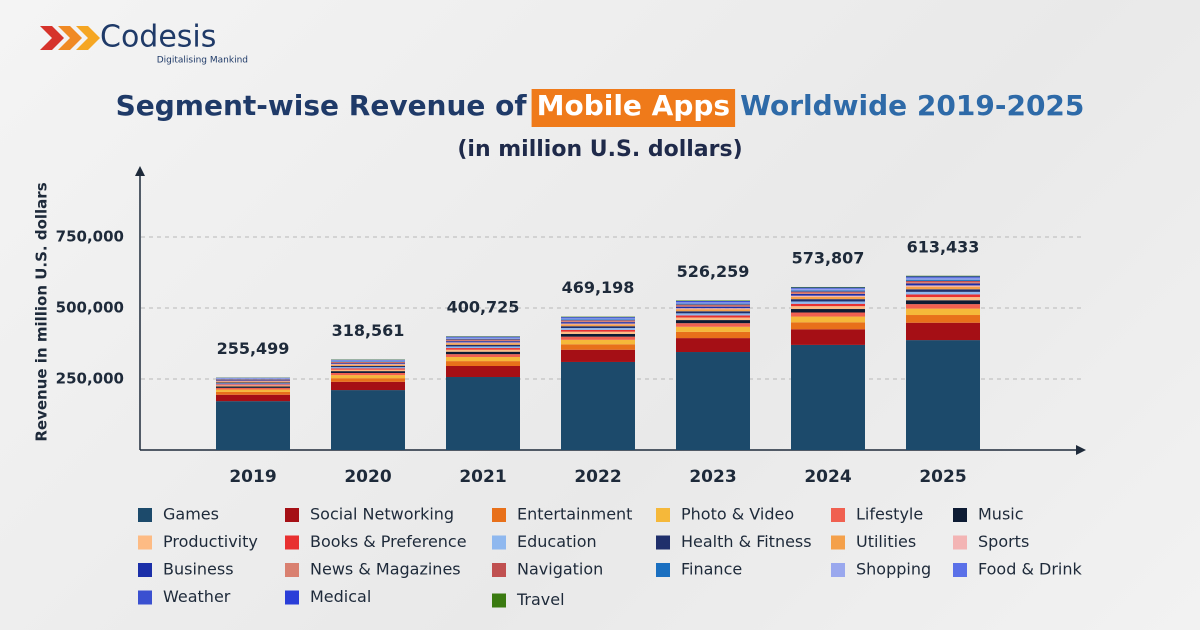 The image size is (1200, 630). I want to click on logo-mark, so click(70, 38).